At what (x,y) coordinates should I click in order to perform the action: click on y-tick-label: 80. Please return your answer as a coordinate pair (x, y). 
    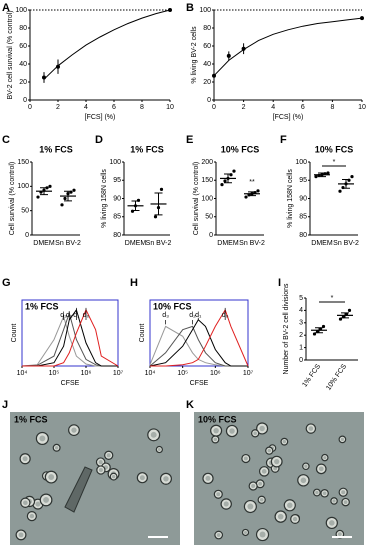
    Looking at the image, I should click on (23, 28).